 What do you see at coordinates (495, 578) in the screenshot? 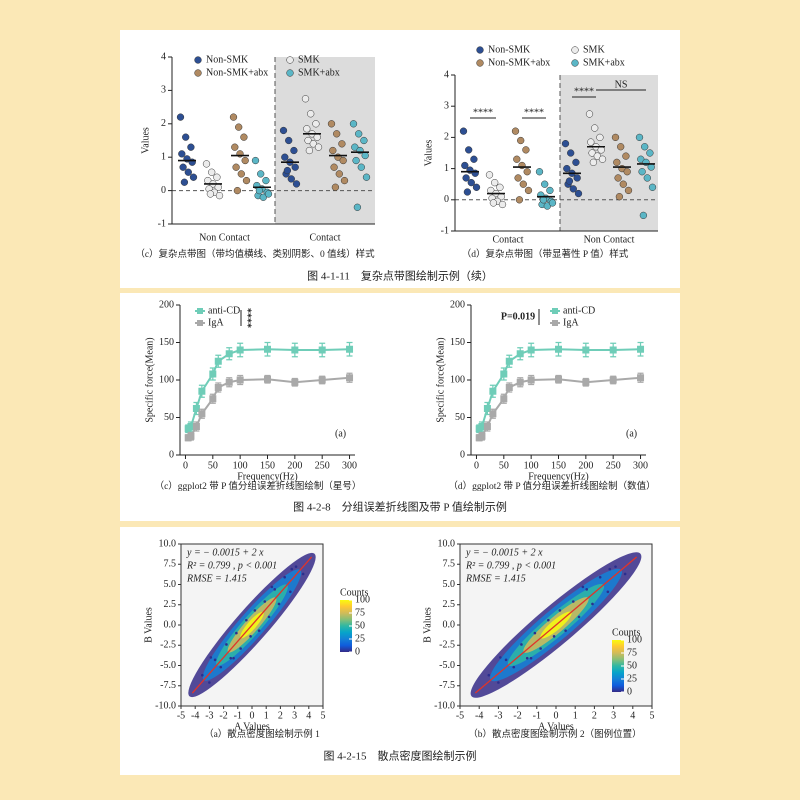
I see `annotation: RMSE = 1.415` at bounding box center [495, 578].